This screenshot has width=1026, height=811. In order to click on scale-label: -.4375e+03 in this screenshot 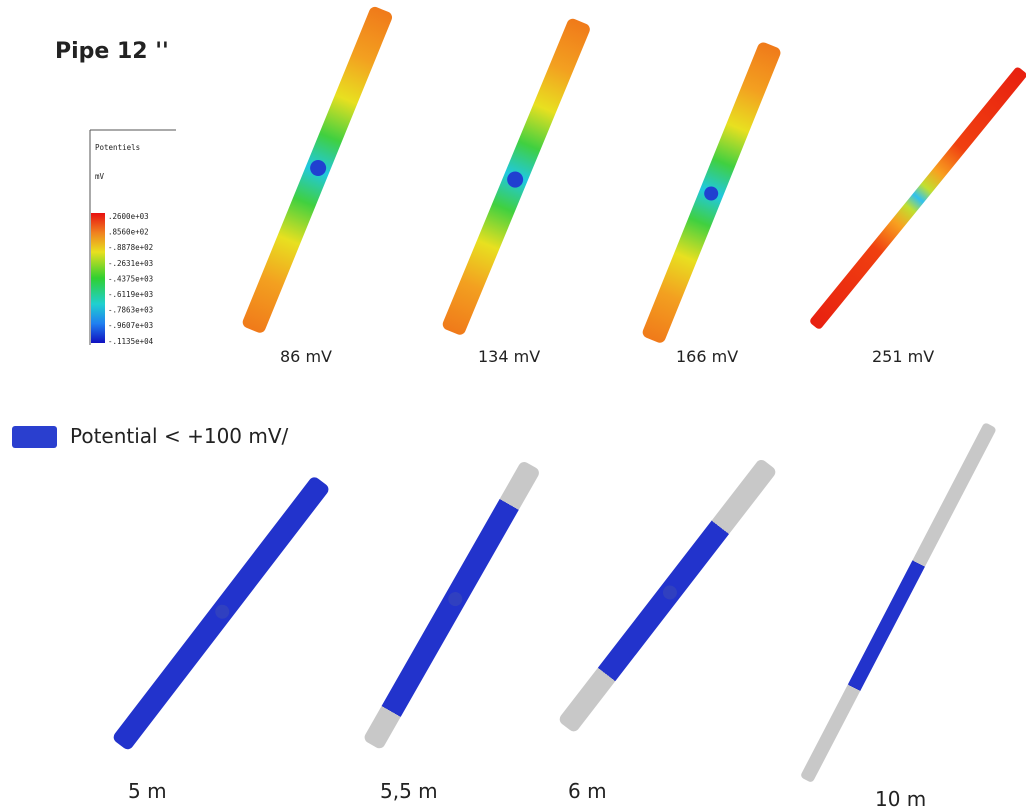, I will do `click(130, 278)`.